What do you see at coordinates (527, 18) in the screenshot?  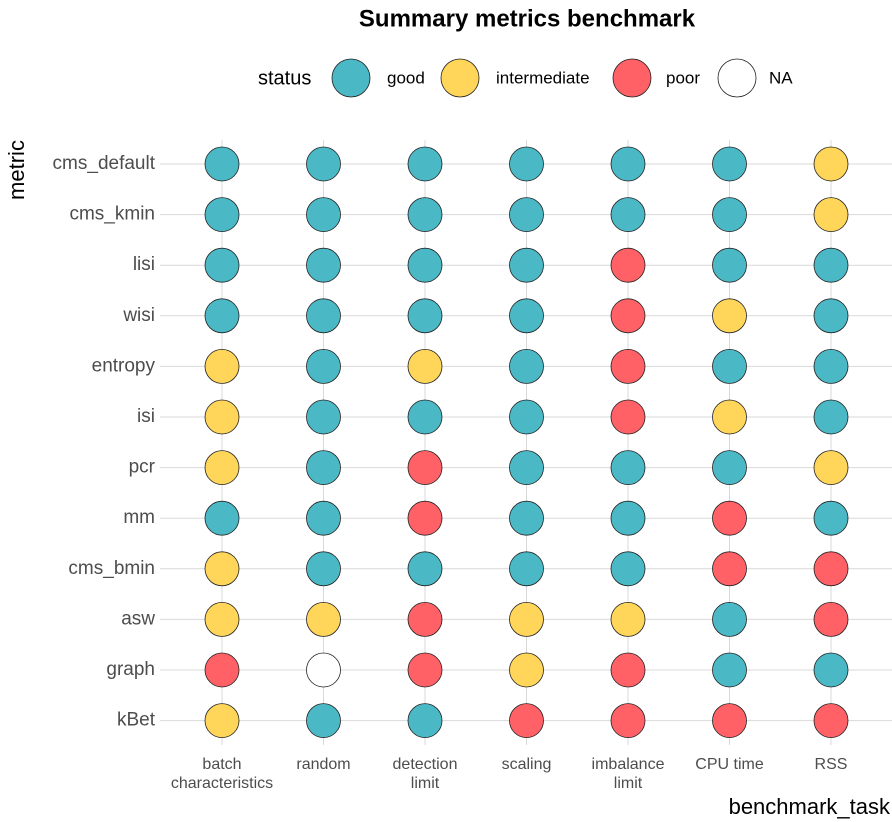 I see `chart-title: Summary metrics benchmark` at bounding box center [527, 18].